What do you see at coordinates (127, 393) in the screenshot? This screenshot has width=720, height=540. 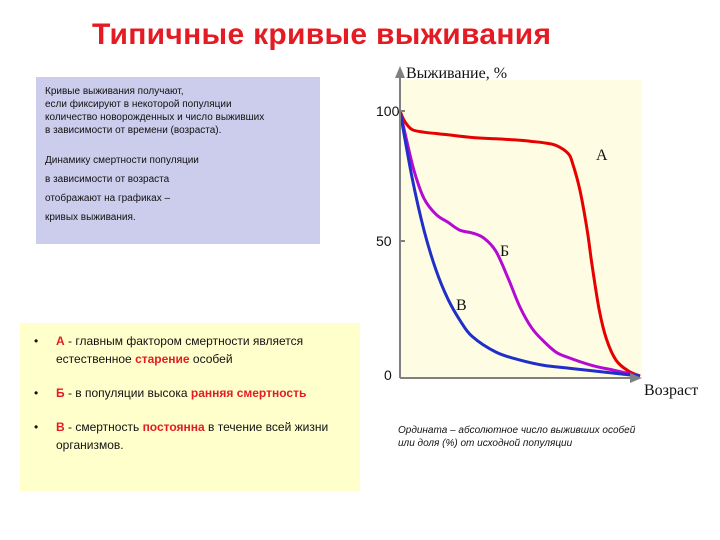 I see `note-text: - в популяции высока` at bounding box center [127, 393].